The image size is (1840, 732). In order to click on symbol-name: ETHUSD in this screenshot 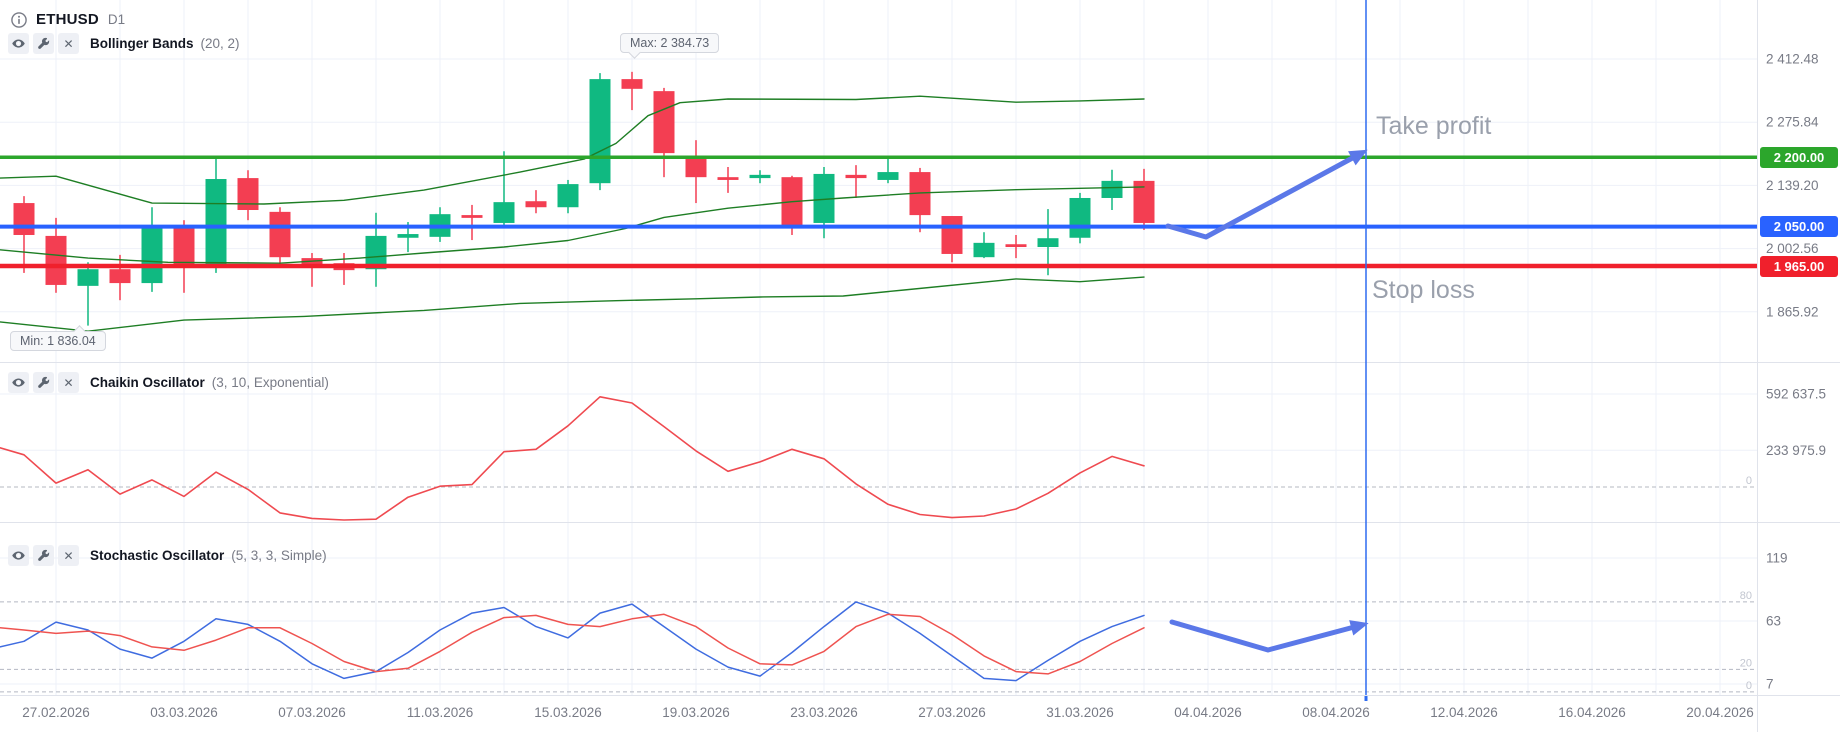, I will do `click(67, 19)`.